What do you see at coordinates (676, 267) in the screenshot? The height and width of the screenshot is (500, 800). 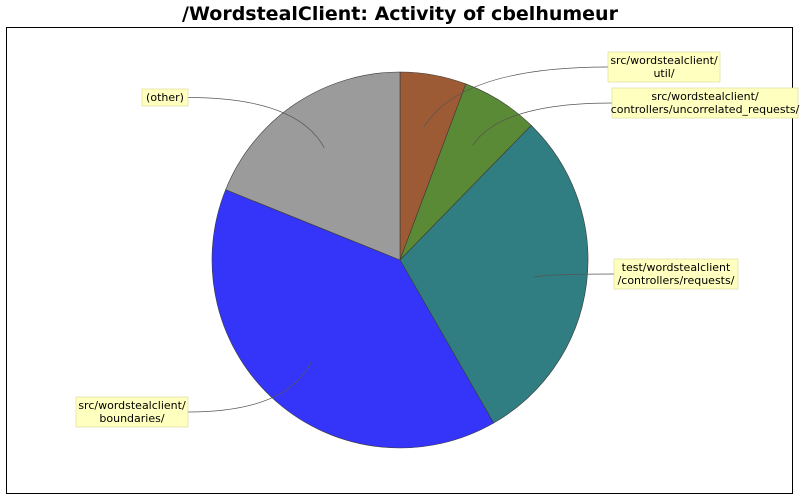 I see `slice-label: test/wordstealclient` at bounding box center [676, 267].